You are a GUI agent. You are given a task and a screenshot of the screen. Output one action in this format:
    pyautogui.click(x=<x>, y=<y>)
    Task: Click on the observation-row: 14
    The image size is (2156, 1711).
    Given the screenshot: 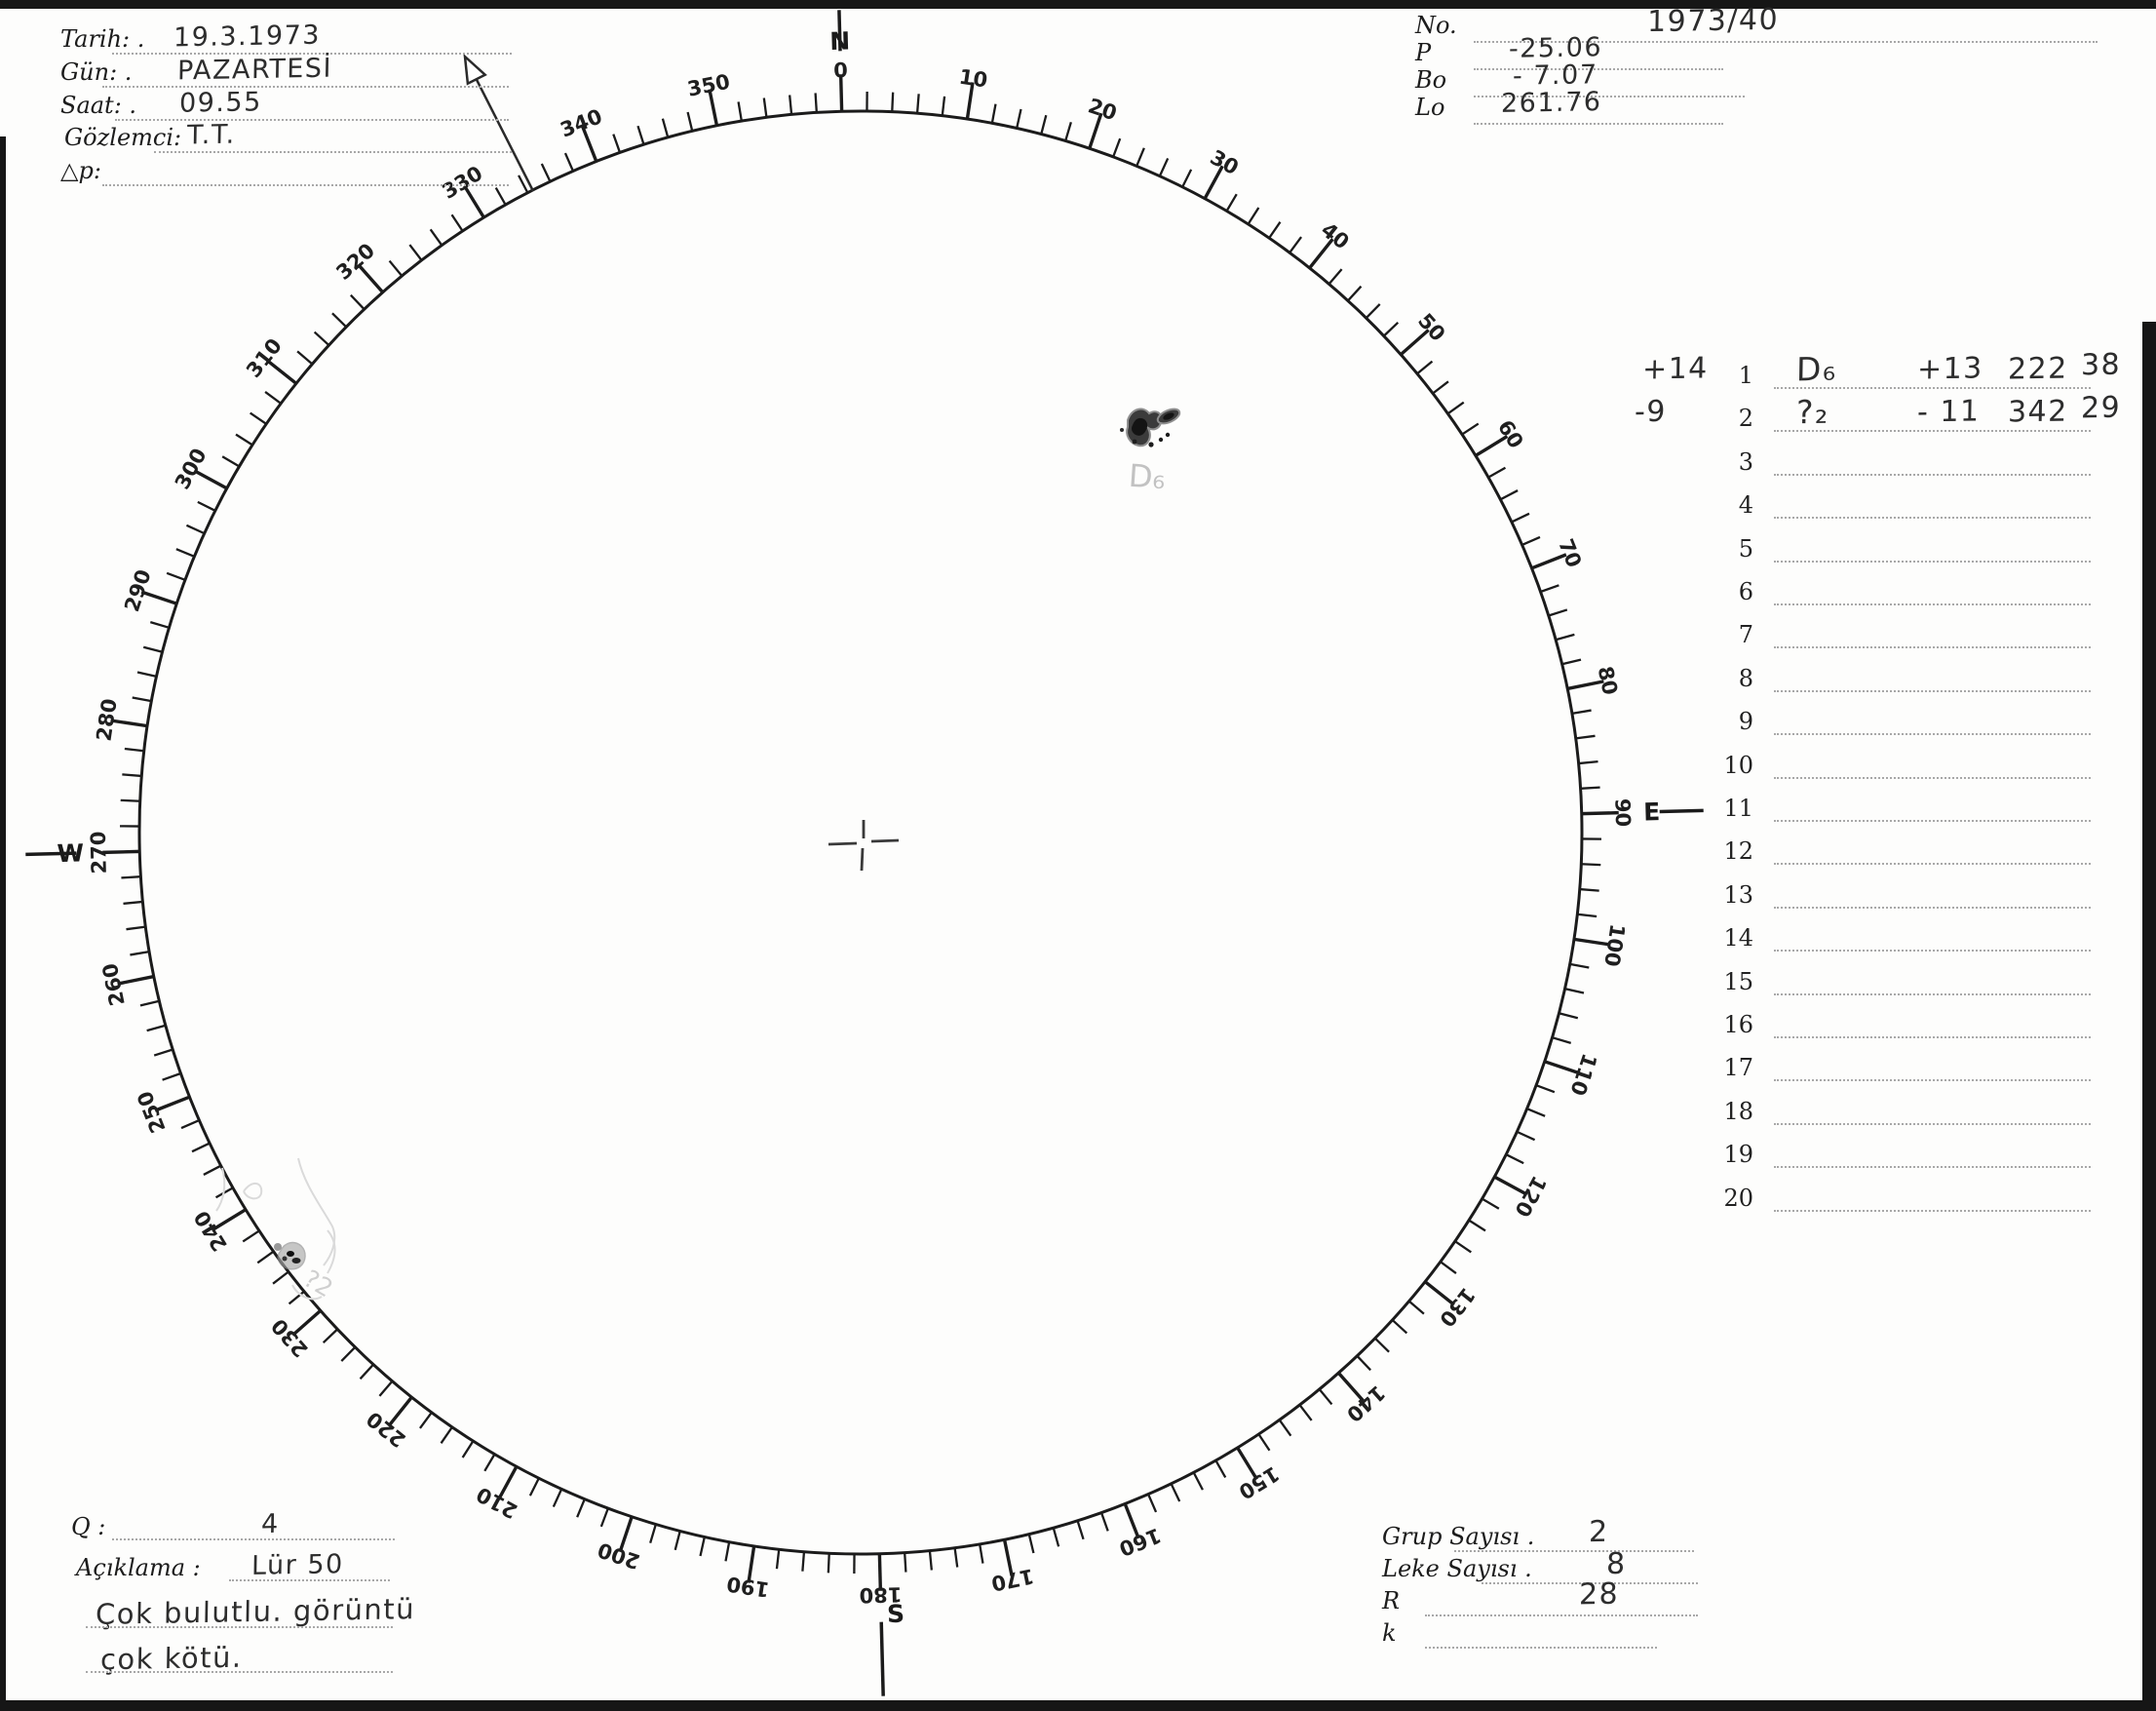 What is the action you would take?
    pyautogui.click(x=1884, y=941)
    